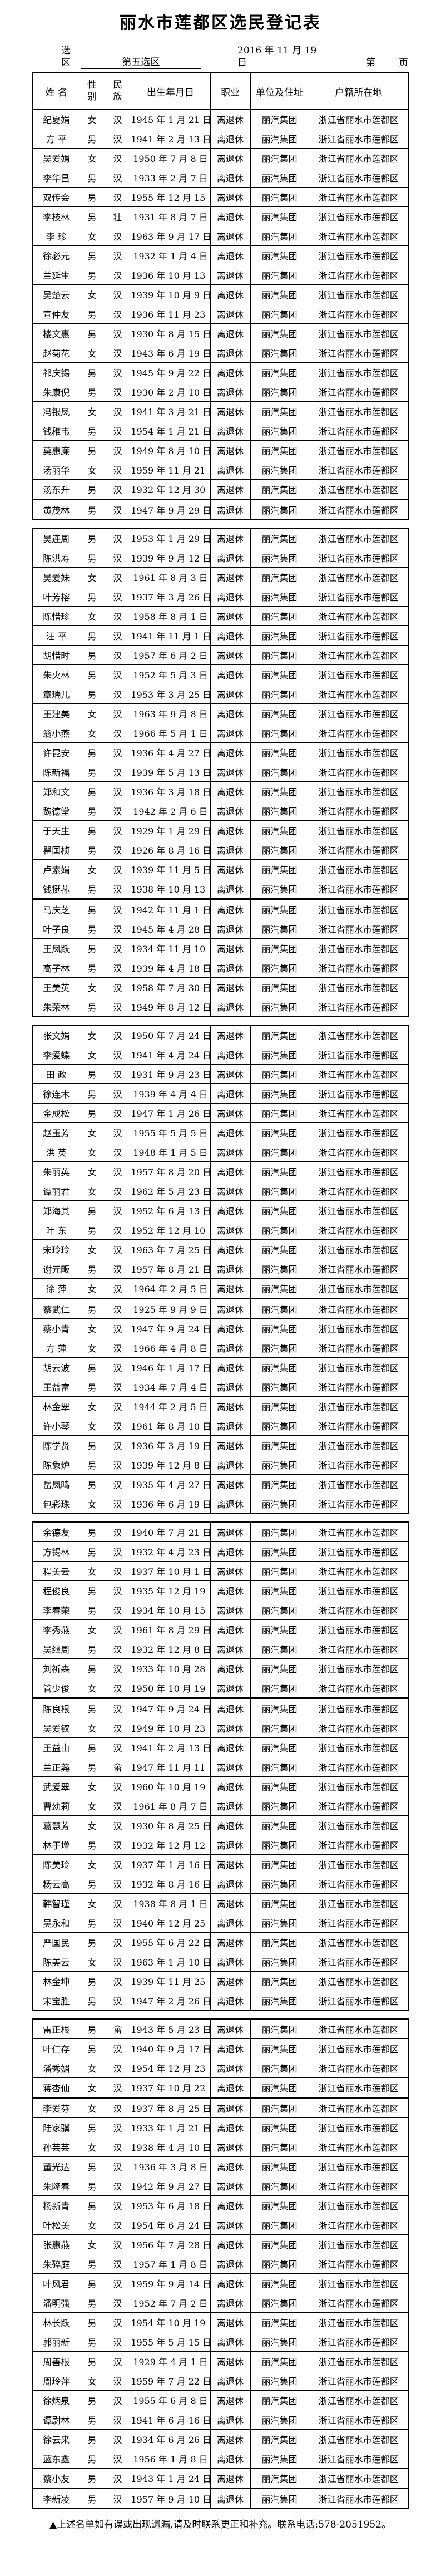 The image size is (441, 2576). I want to click on dob-cell: 1963 年 1 月 10 日, so click(170, 1962).